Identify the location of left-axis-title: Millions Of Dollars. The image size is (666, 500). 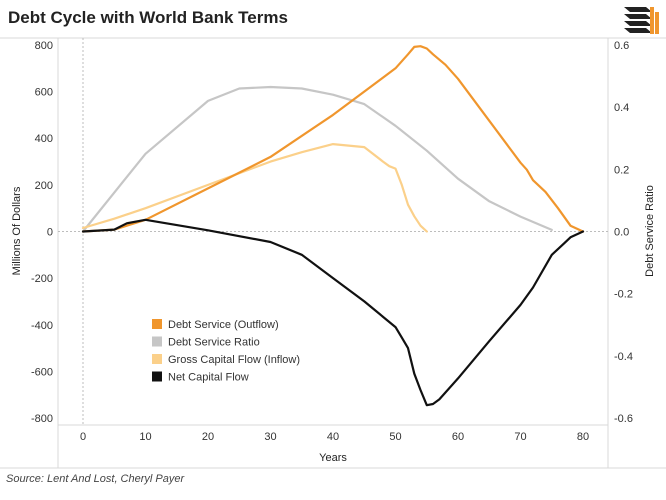
(17, 230).